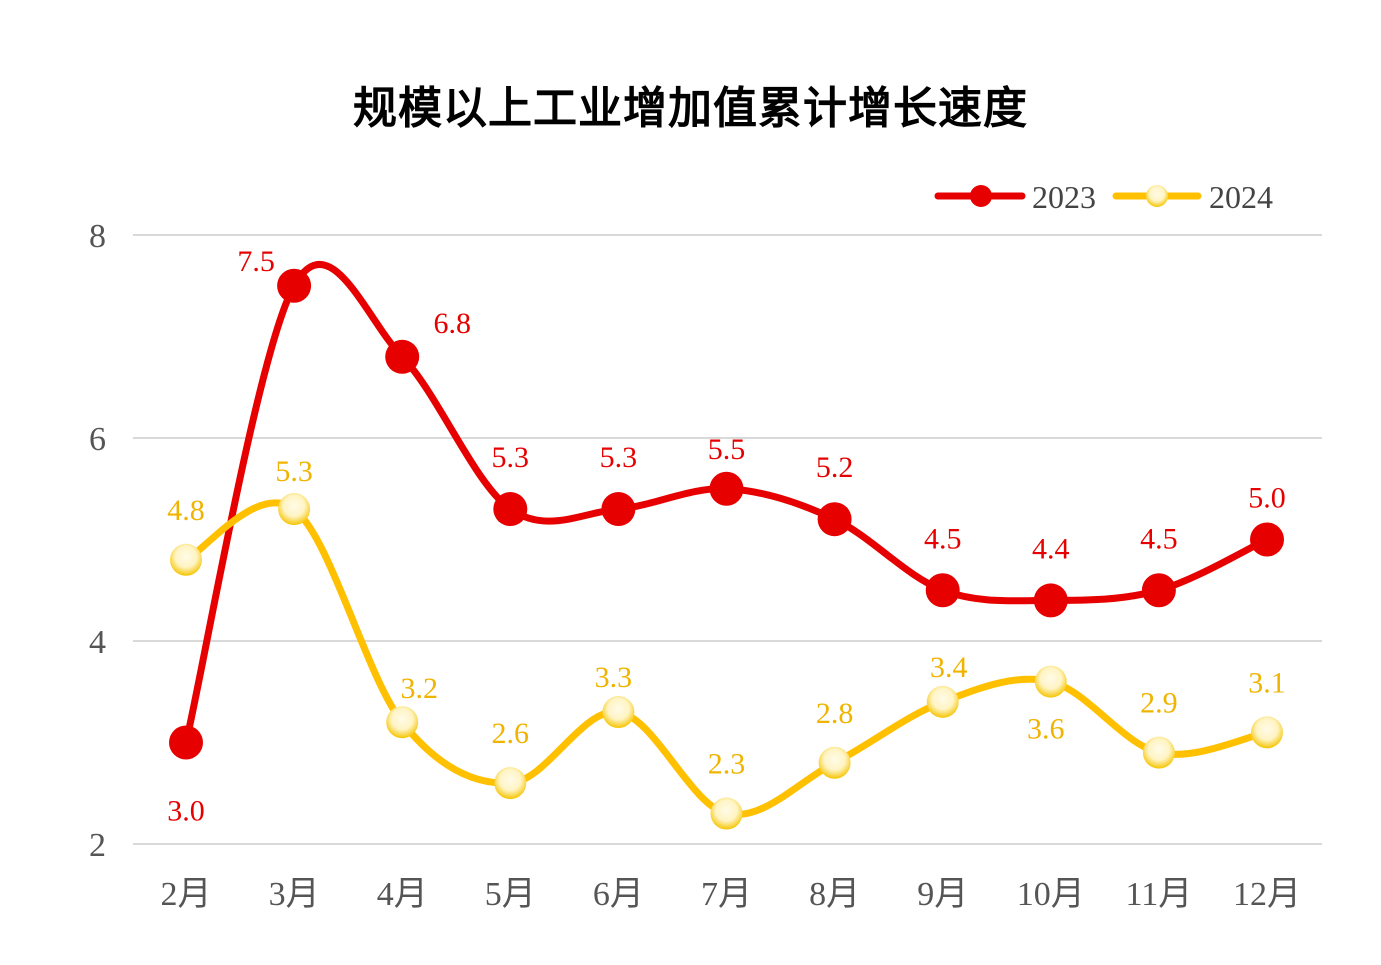 This screenshot has height=965, width=1381. I want to click on chart-title: 规模以上工业增加值累计增长速度, so click(690, 108).